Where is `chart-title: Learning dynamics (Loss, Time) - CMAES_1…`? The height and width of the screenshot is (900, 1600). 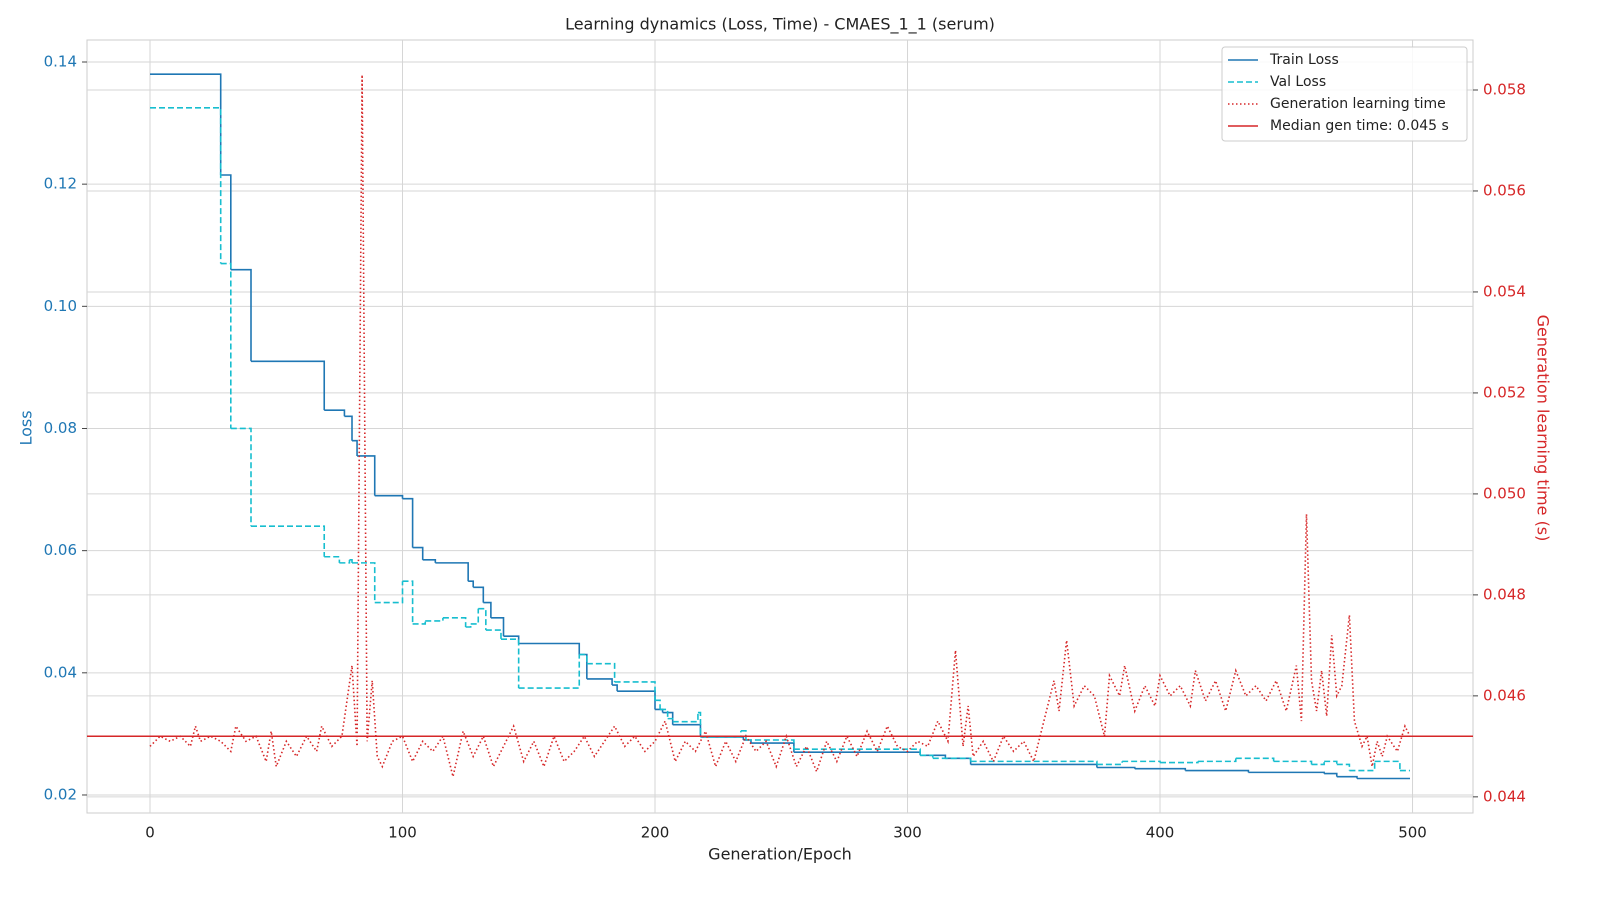
chart-title: Learning dynamics (Loss, Time) - CMAES_1… is located at coordinates (780, 25).